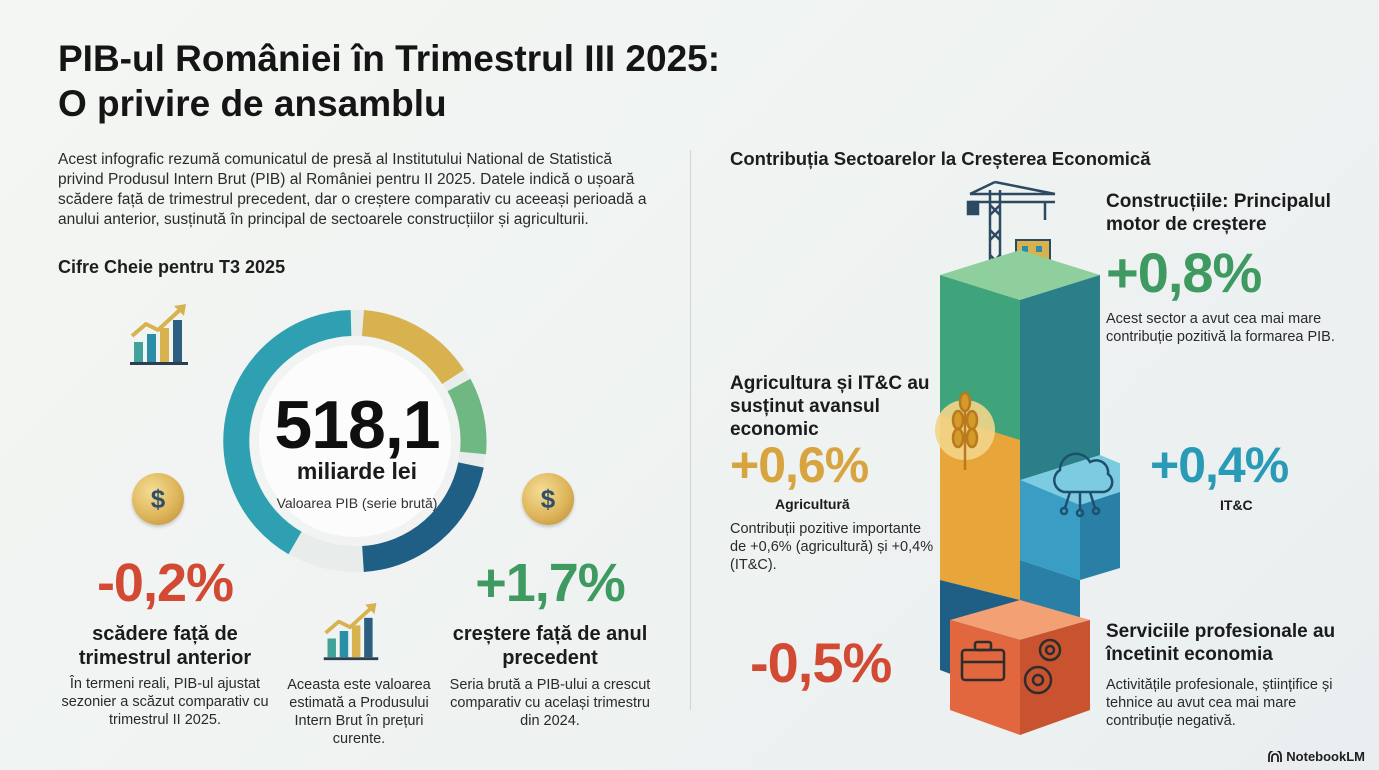  What do you see at coordinates (1083, 485) in the screenshot?
I see `cloud-network-icon` at bounding box center [1083, 485].